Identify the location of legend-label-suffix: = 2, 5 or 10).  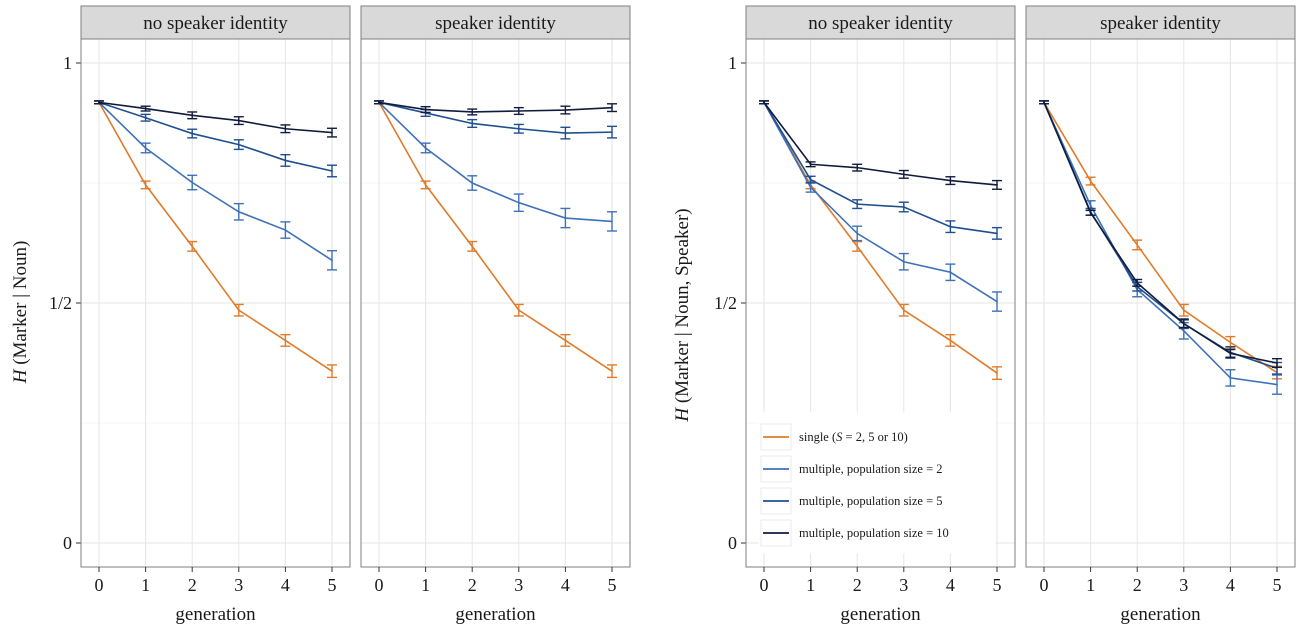
(874, 437).